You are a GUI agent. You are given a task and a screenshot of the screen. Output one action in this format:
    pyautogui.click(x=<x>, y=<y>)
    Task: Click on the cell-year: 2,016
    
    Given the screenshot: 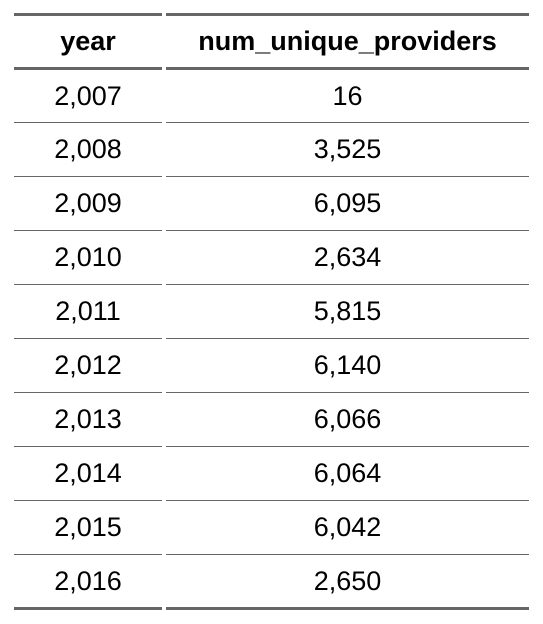 What is the action you would take?
    pyautogui.click(x=90, y=582)
    